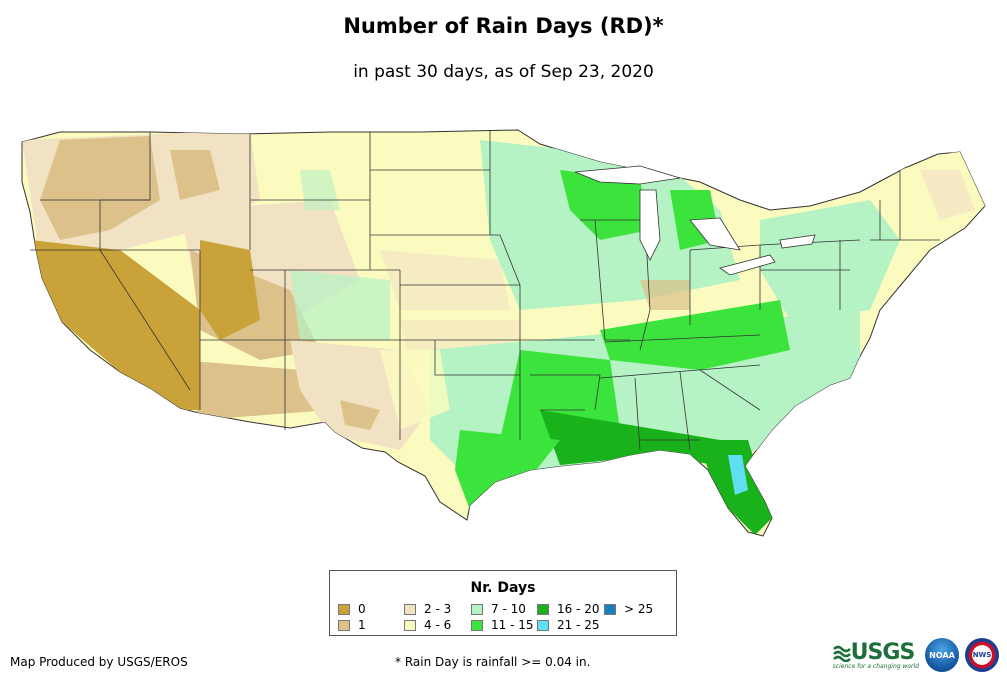 The image size is (1007, 691). I want to click on legend-item-0: 0, so click(352, 609).